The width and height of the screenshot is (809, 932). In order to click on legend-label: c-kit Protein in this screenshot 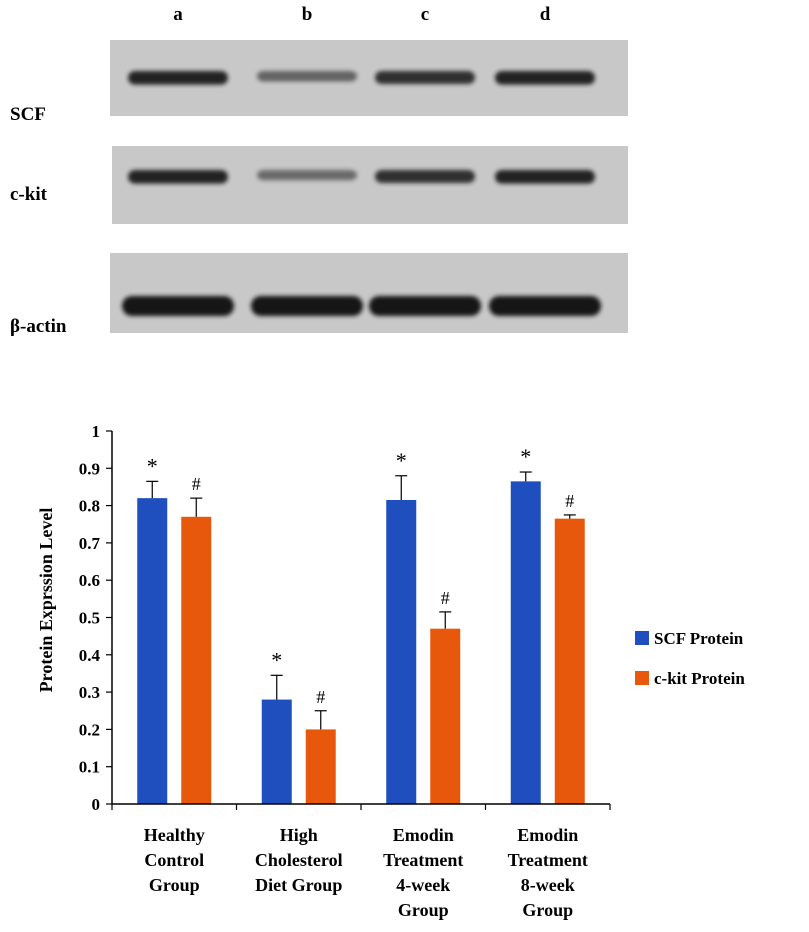, I will do `click(699, 678)`.